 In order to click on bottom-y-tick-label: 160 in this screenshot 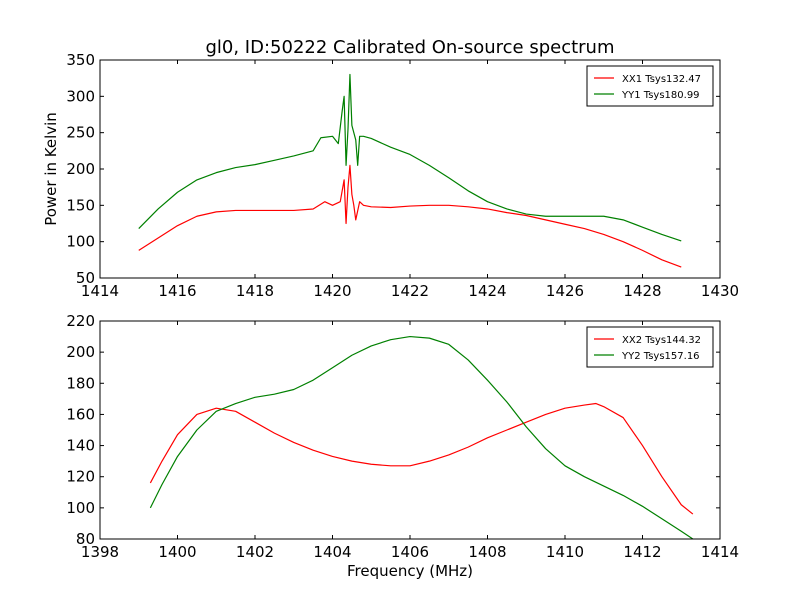, I will do `click(80, 414)`.